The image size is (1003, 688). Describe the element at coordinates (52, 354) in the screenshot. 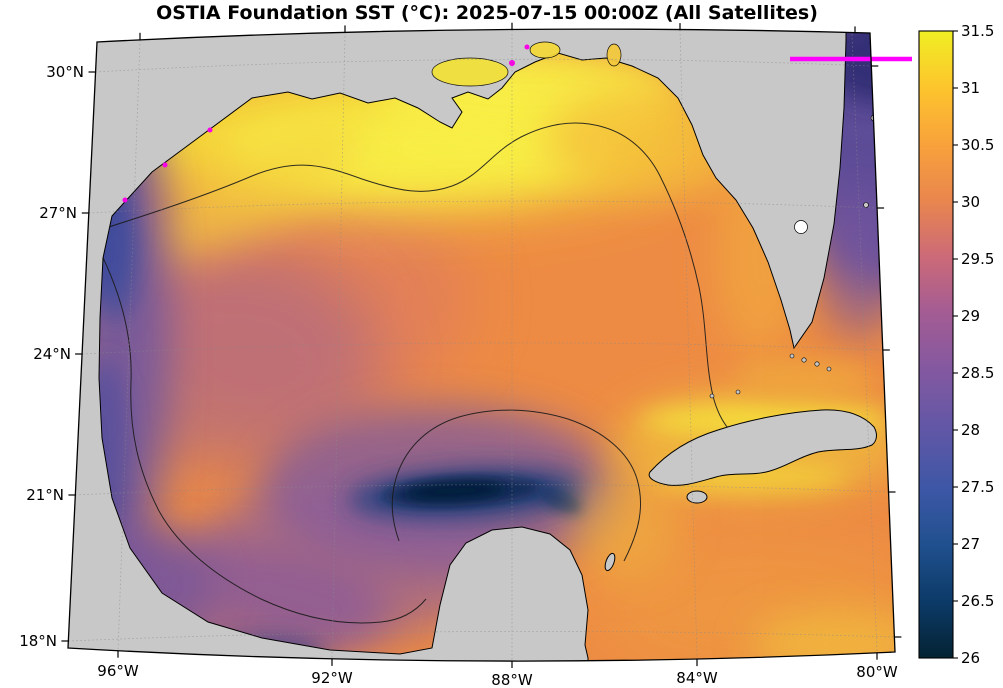

I see `lat-tick-label-24n: 24°N` at that location.